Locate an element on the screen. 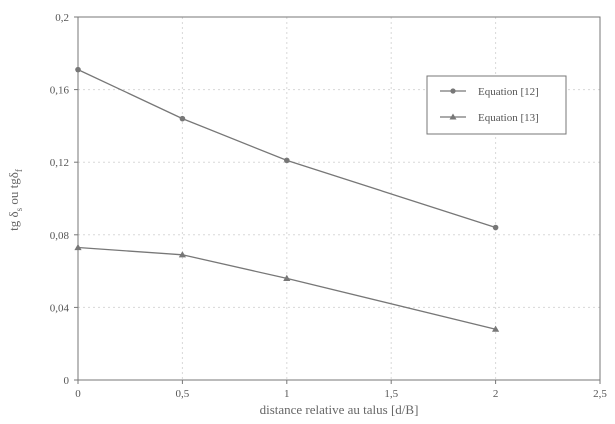 The width and height of the screenshot is (615, 424). y-tick-label: 0,04 is located at coordinates (60, 308).